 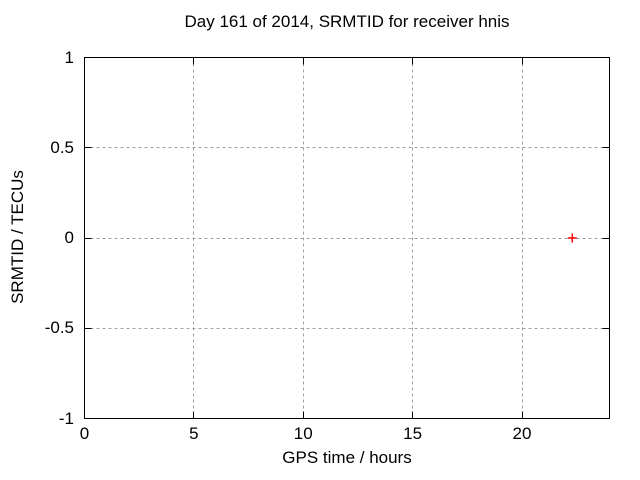 I want to click on y-tick-label: -1, so click(x=66, y=418).